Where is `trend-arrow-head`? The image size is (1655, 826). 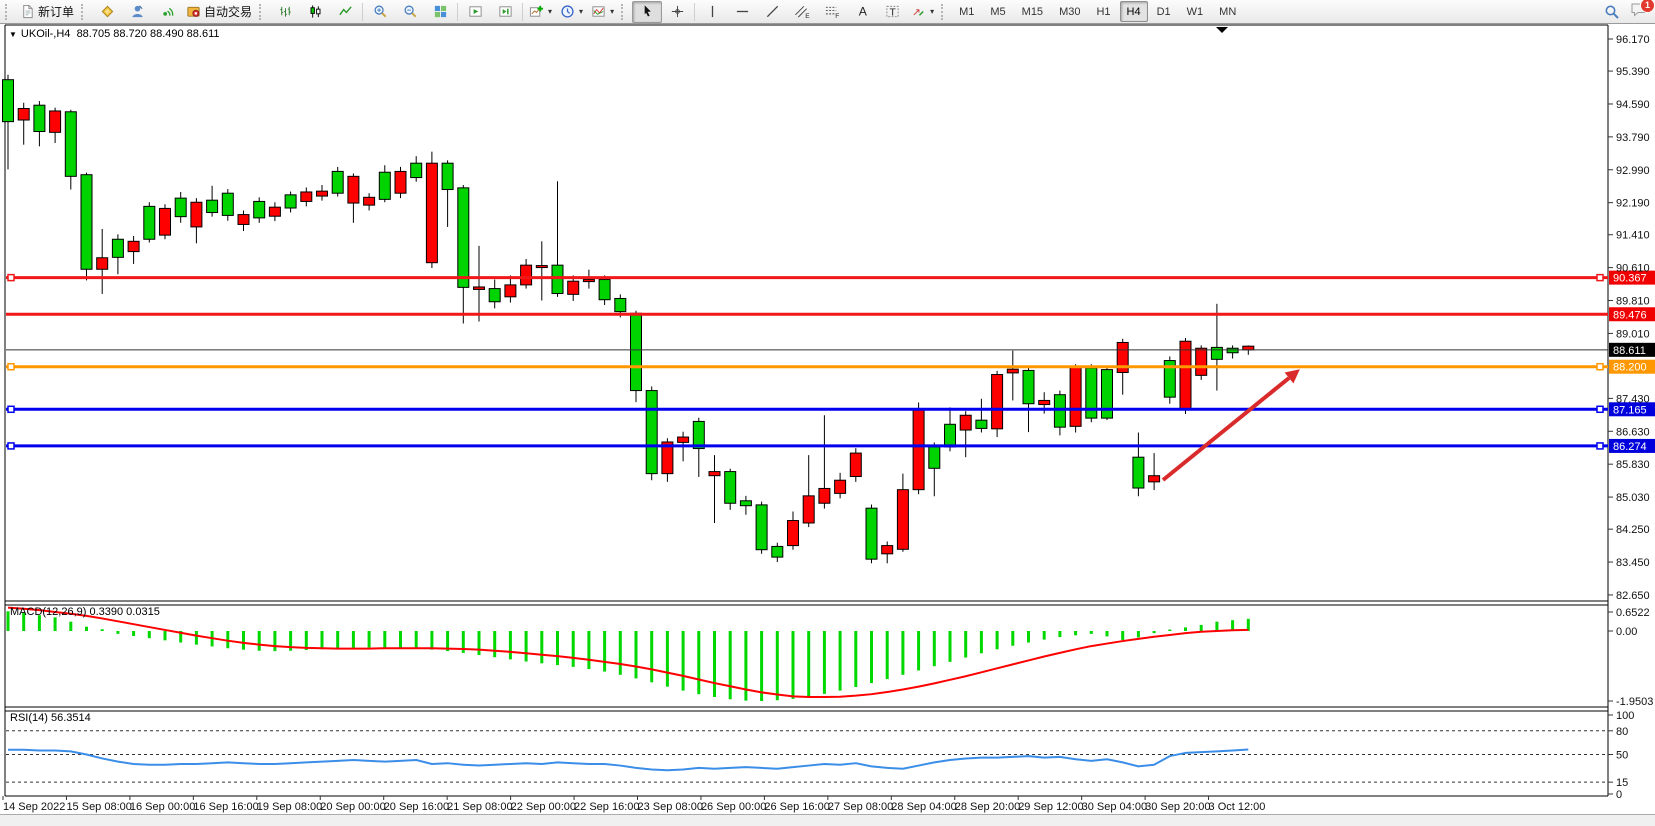
trend-arrow-head is located at coordinates (1292, 376).